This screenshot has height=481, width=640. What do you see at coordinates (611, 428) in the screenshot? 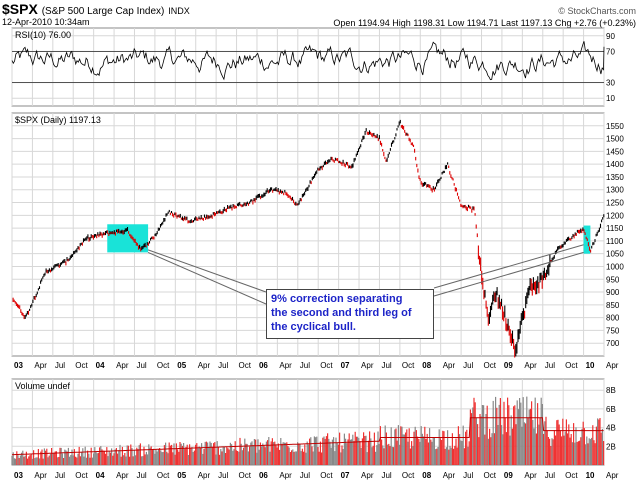
I see `volume-tick-label: 4B` at bounding box center [611, 428].